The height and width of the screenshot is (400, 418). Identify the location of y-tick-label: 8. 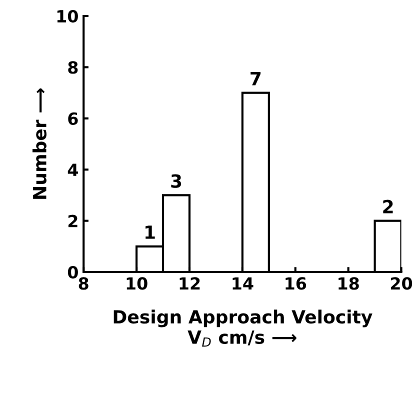
(73, 67).